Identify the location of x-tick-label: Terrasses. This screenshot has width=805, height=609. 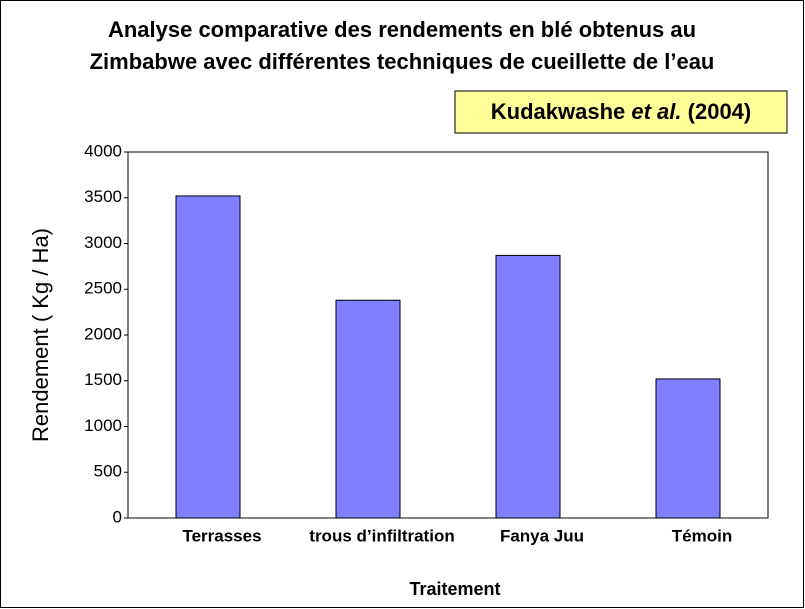
(221, 535).